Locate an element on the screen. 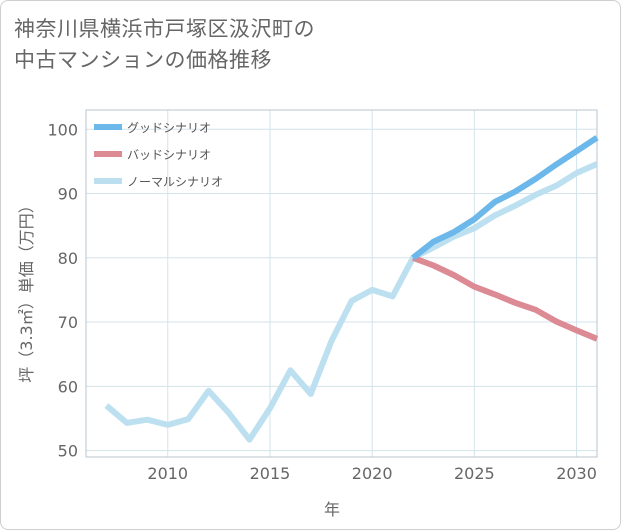 The height and width of the screenshot is (530, 621). x-tick-label-2015: 2015 is located at coordinates (270, 473).